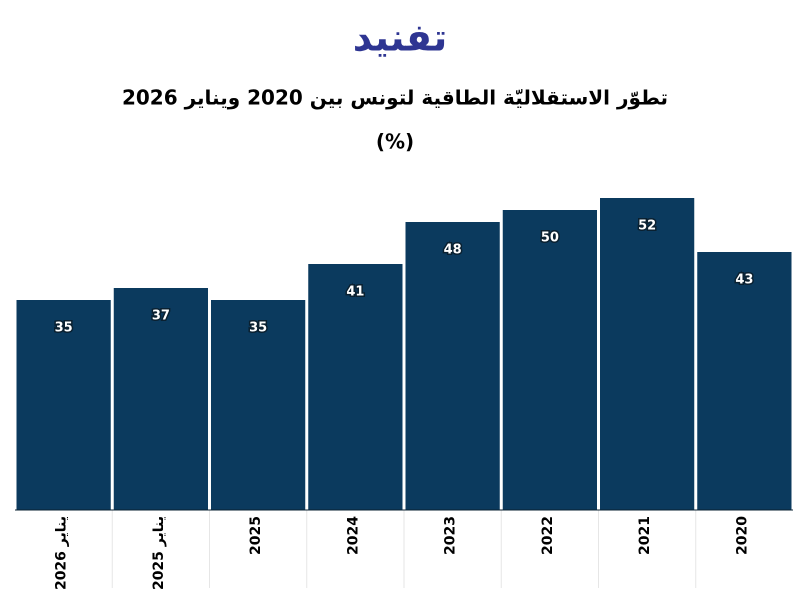 The width and height of the screenshot is (804, 592). I want to click on value-label: 41, so click(355, 292).